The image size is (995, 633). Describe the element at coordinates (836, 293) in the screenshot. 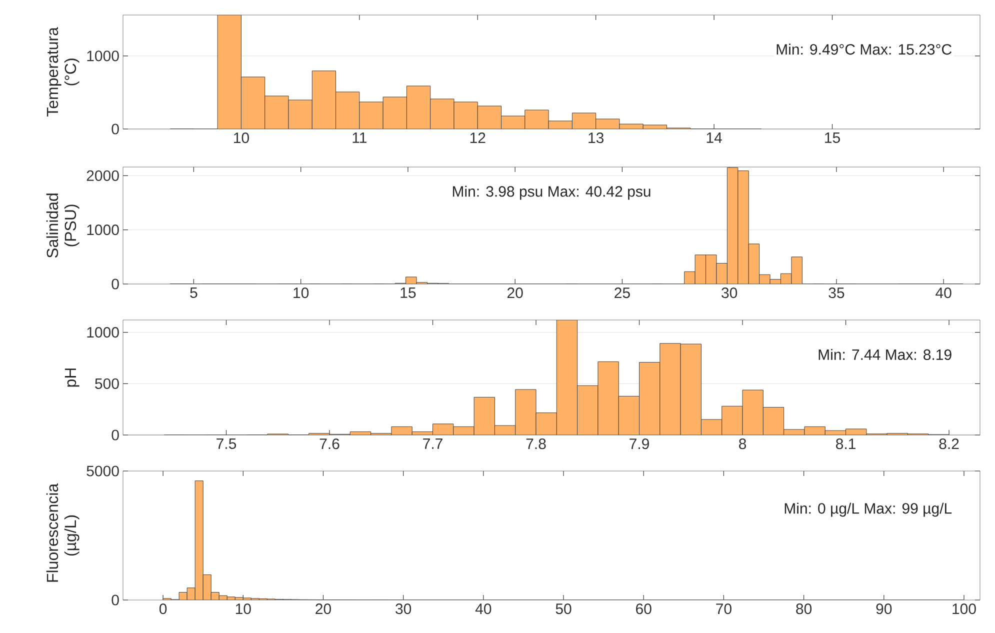

I see `x-tick-label: 35` at that location.